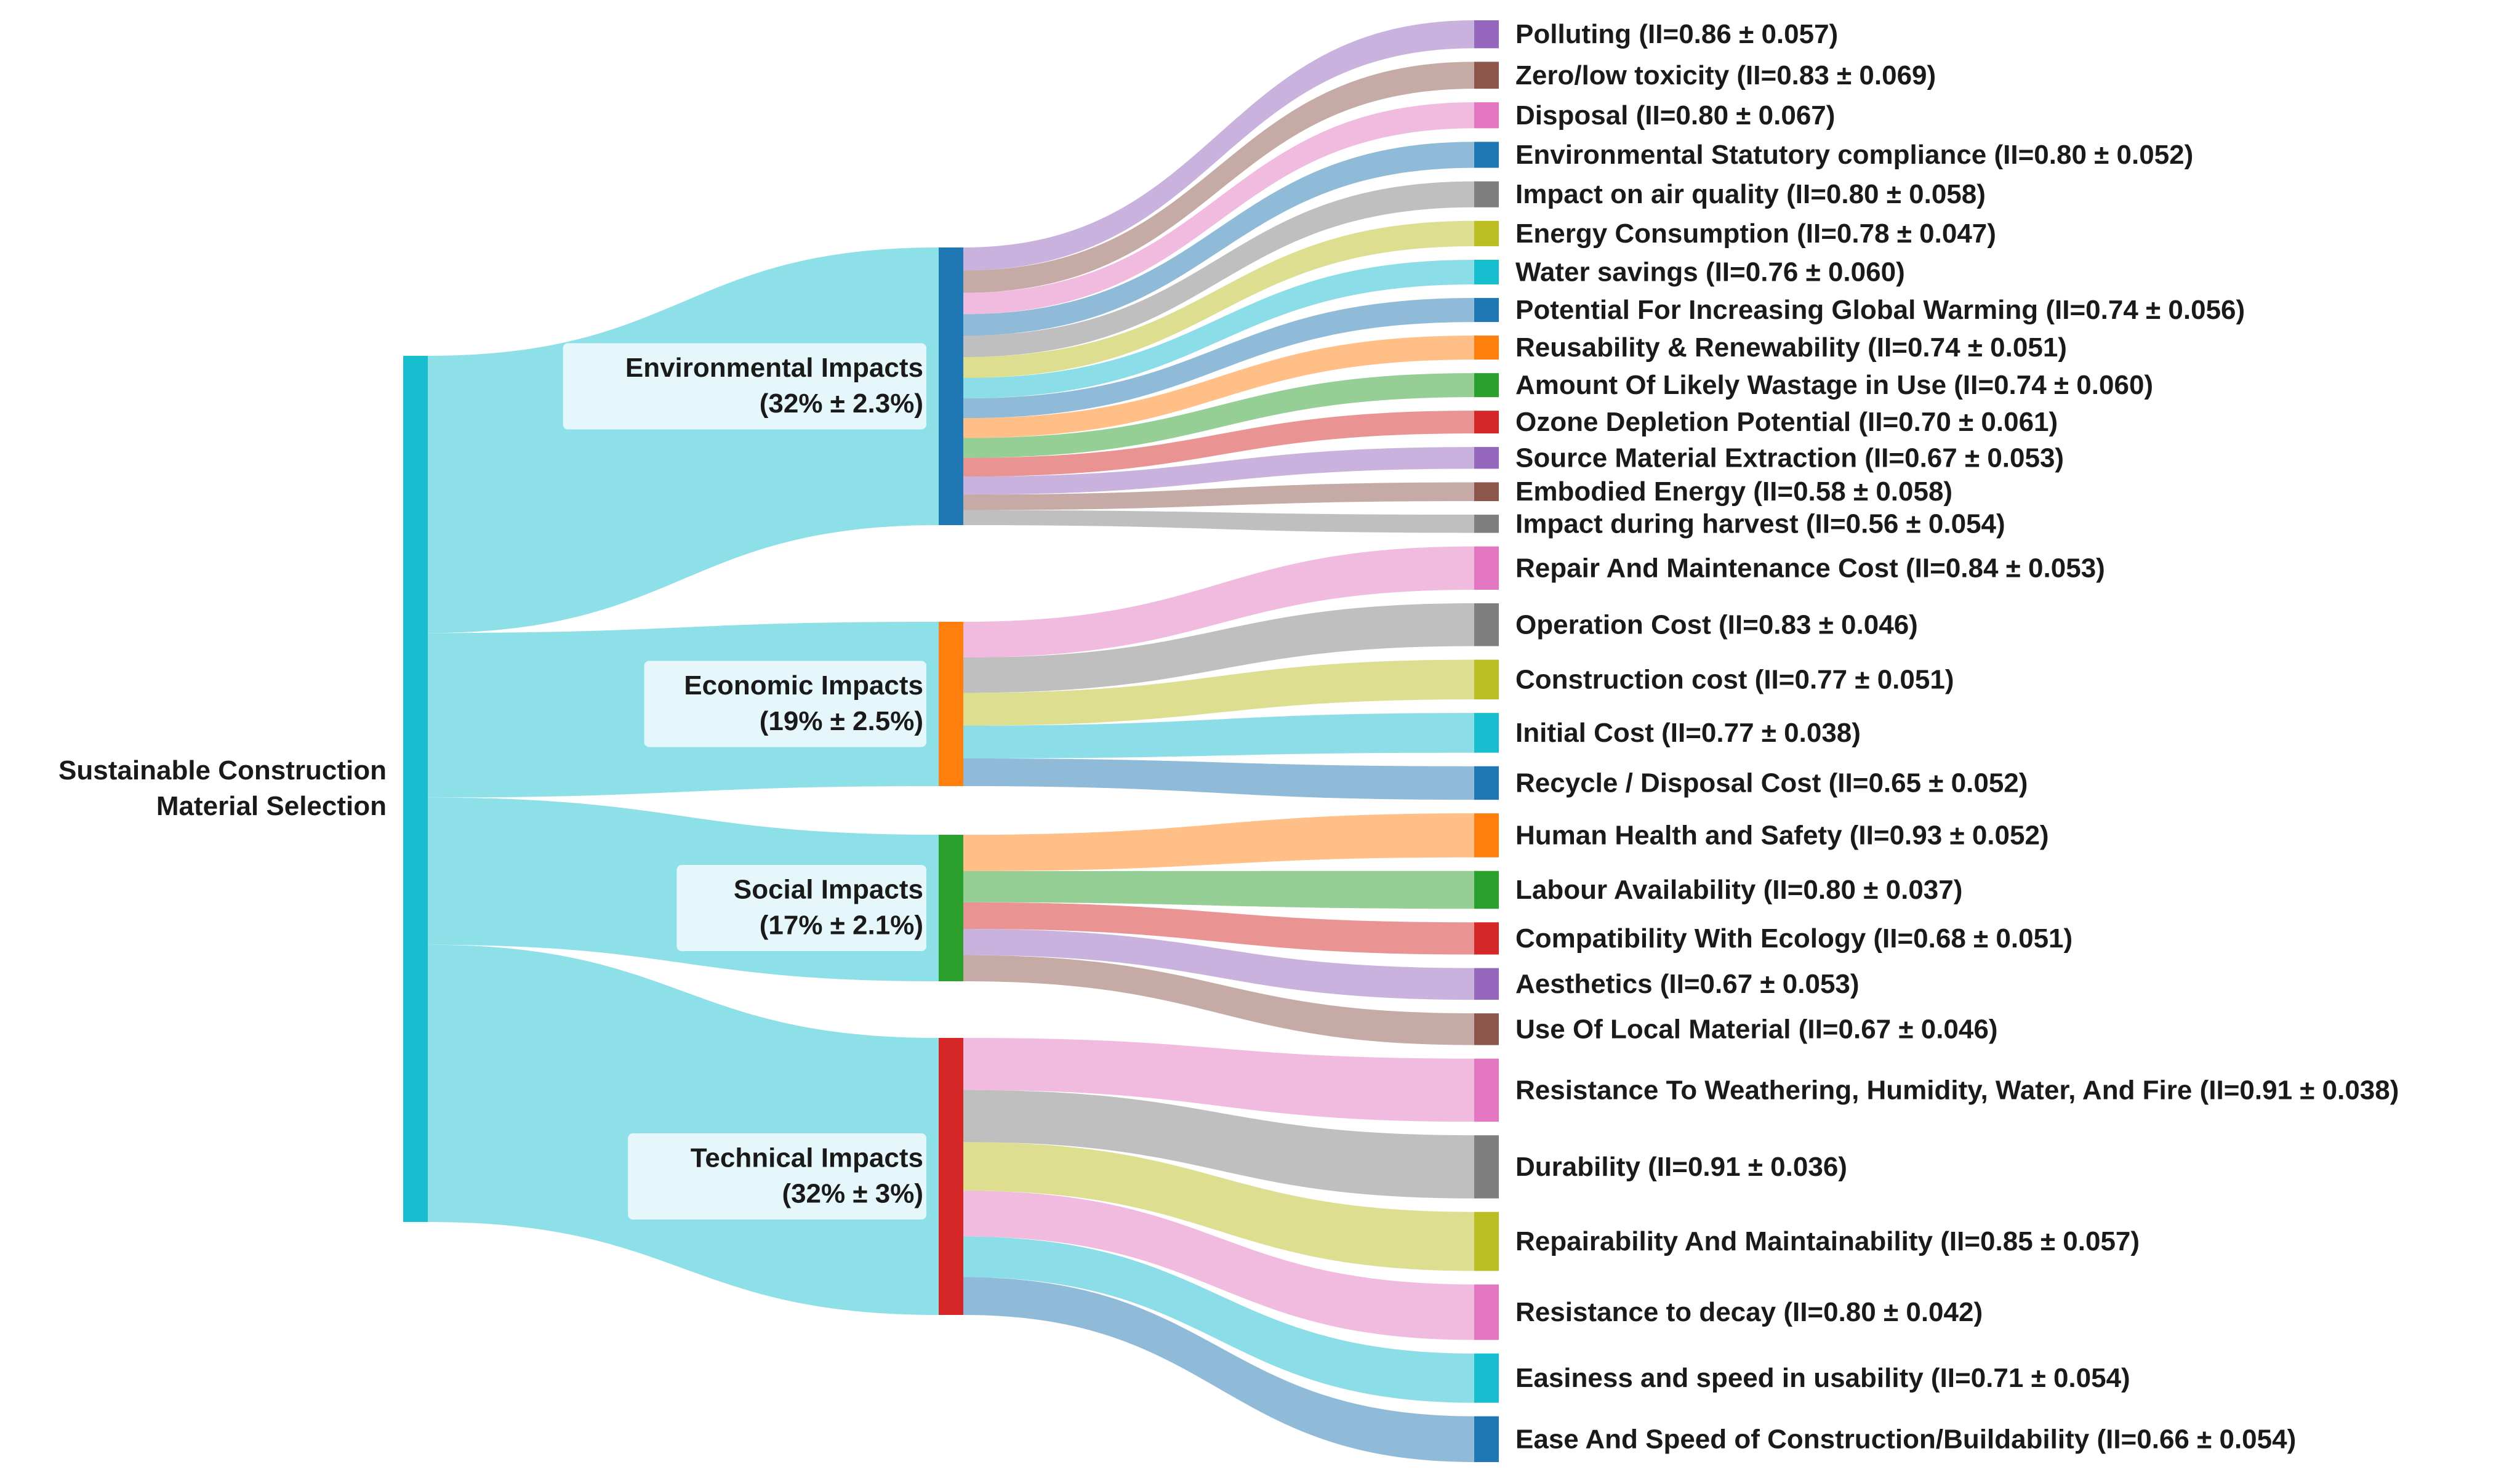  Describe the element at coordinates (951, 1176) in the screenshot. I see `category-node-technical` at that location.